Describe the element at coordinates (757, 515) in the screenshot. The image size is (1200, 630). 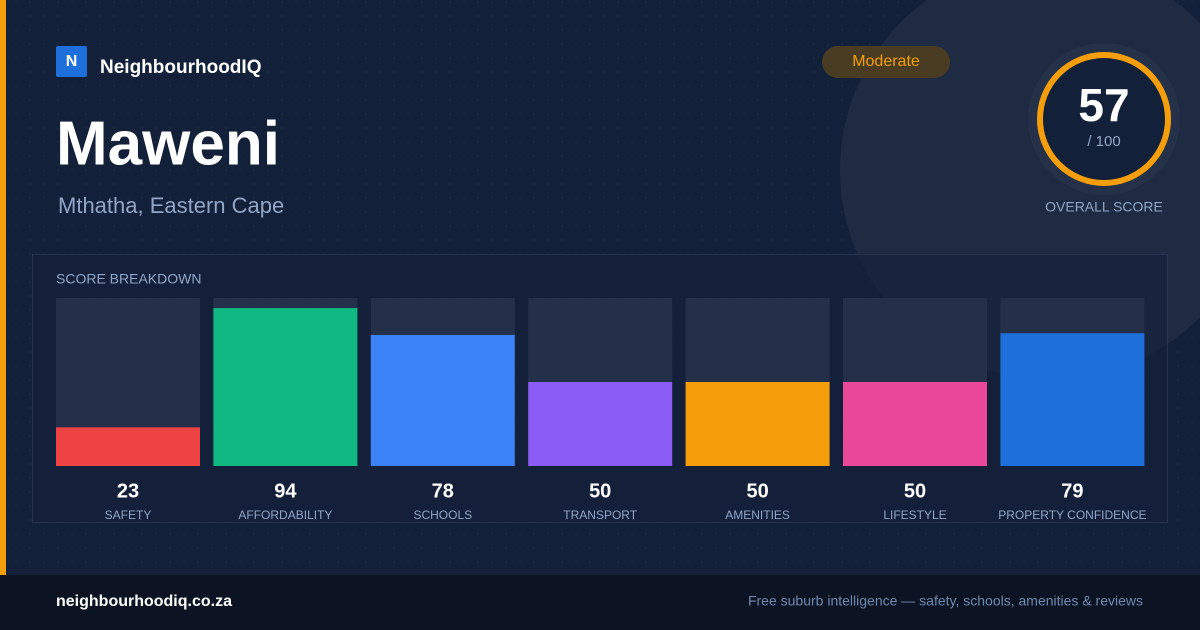
I see `bar-label: AMENITIES` at that location.